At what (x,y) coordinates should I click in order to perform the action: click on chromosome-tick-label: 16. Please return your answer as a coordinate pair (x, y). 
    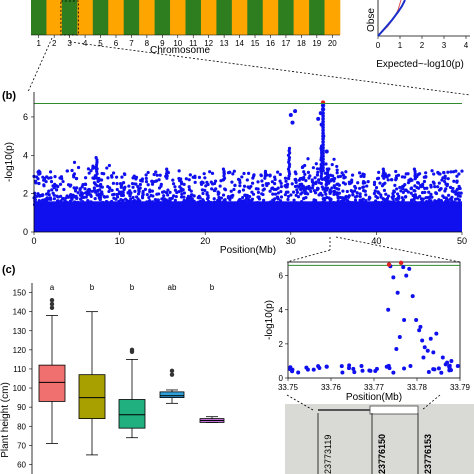
    Looking at the image, I should click on (270, 43).